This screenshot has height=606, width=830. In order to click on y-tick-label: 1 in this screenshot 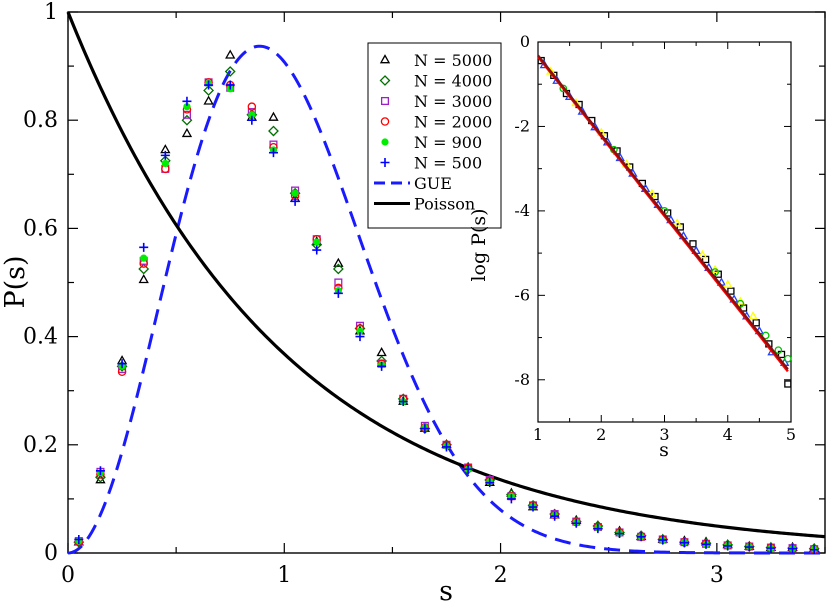, I will do `click(51, 12)`.